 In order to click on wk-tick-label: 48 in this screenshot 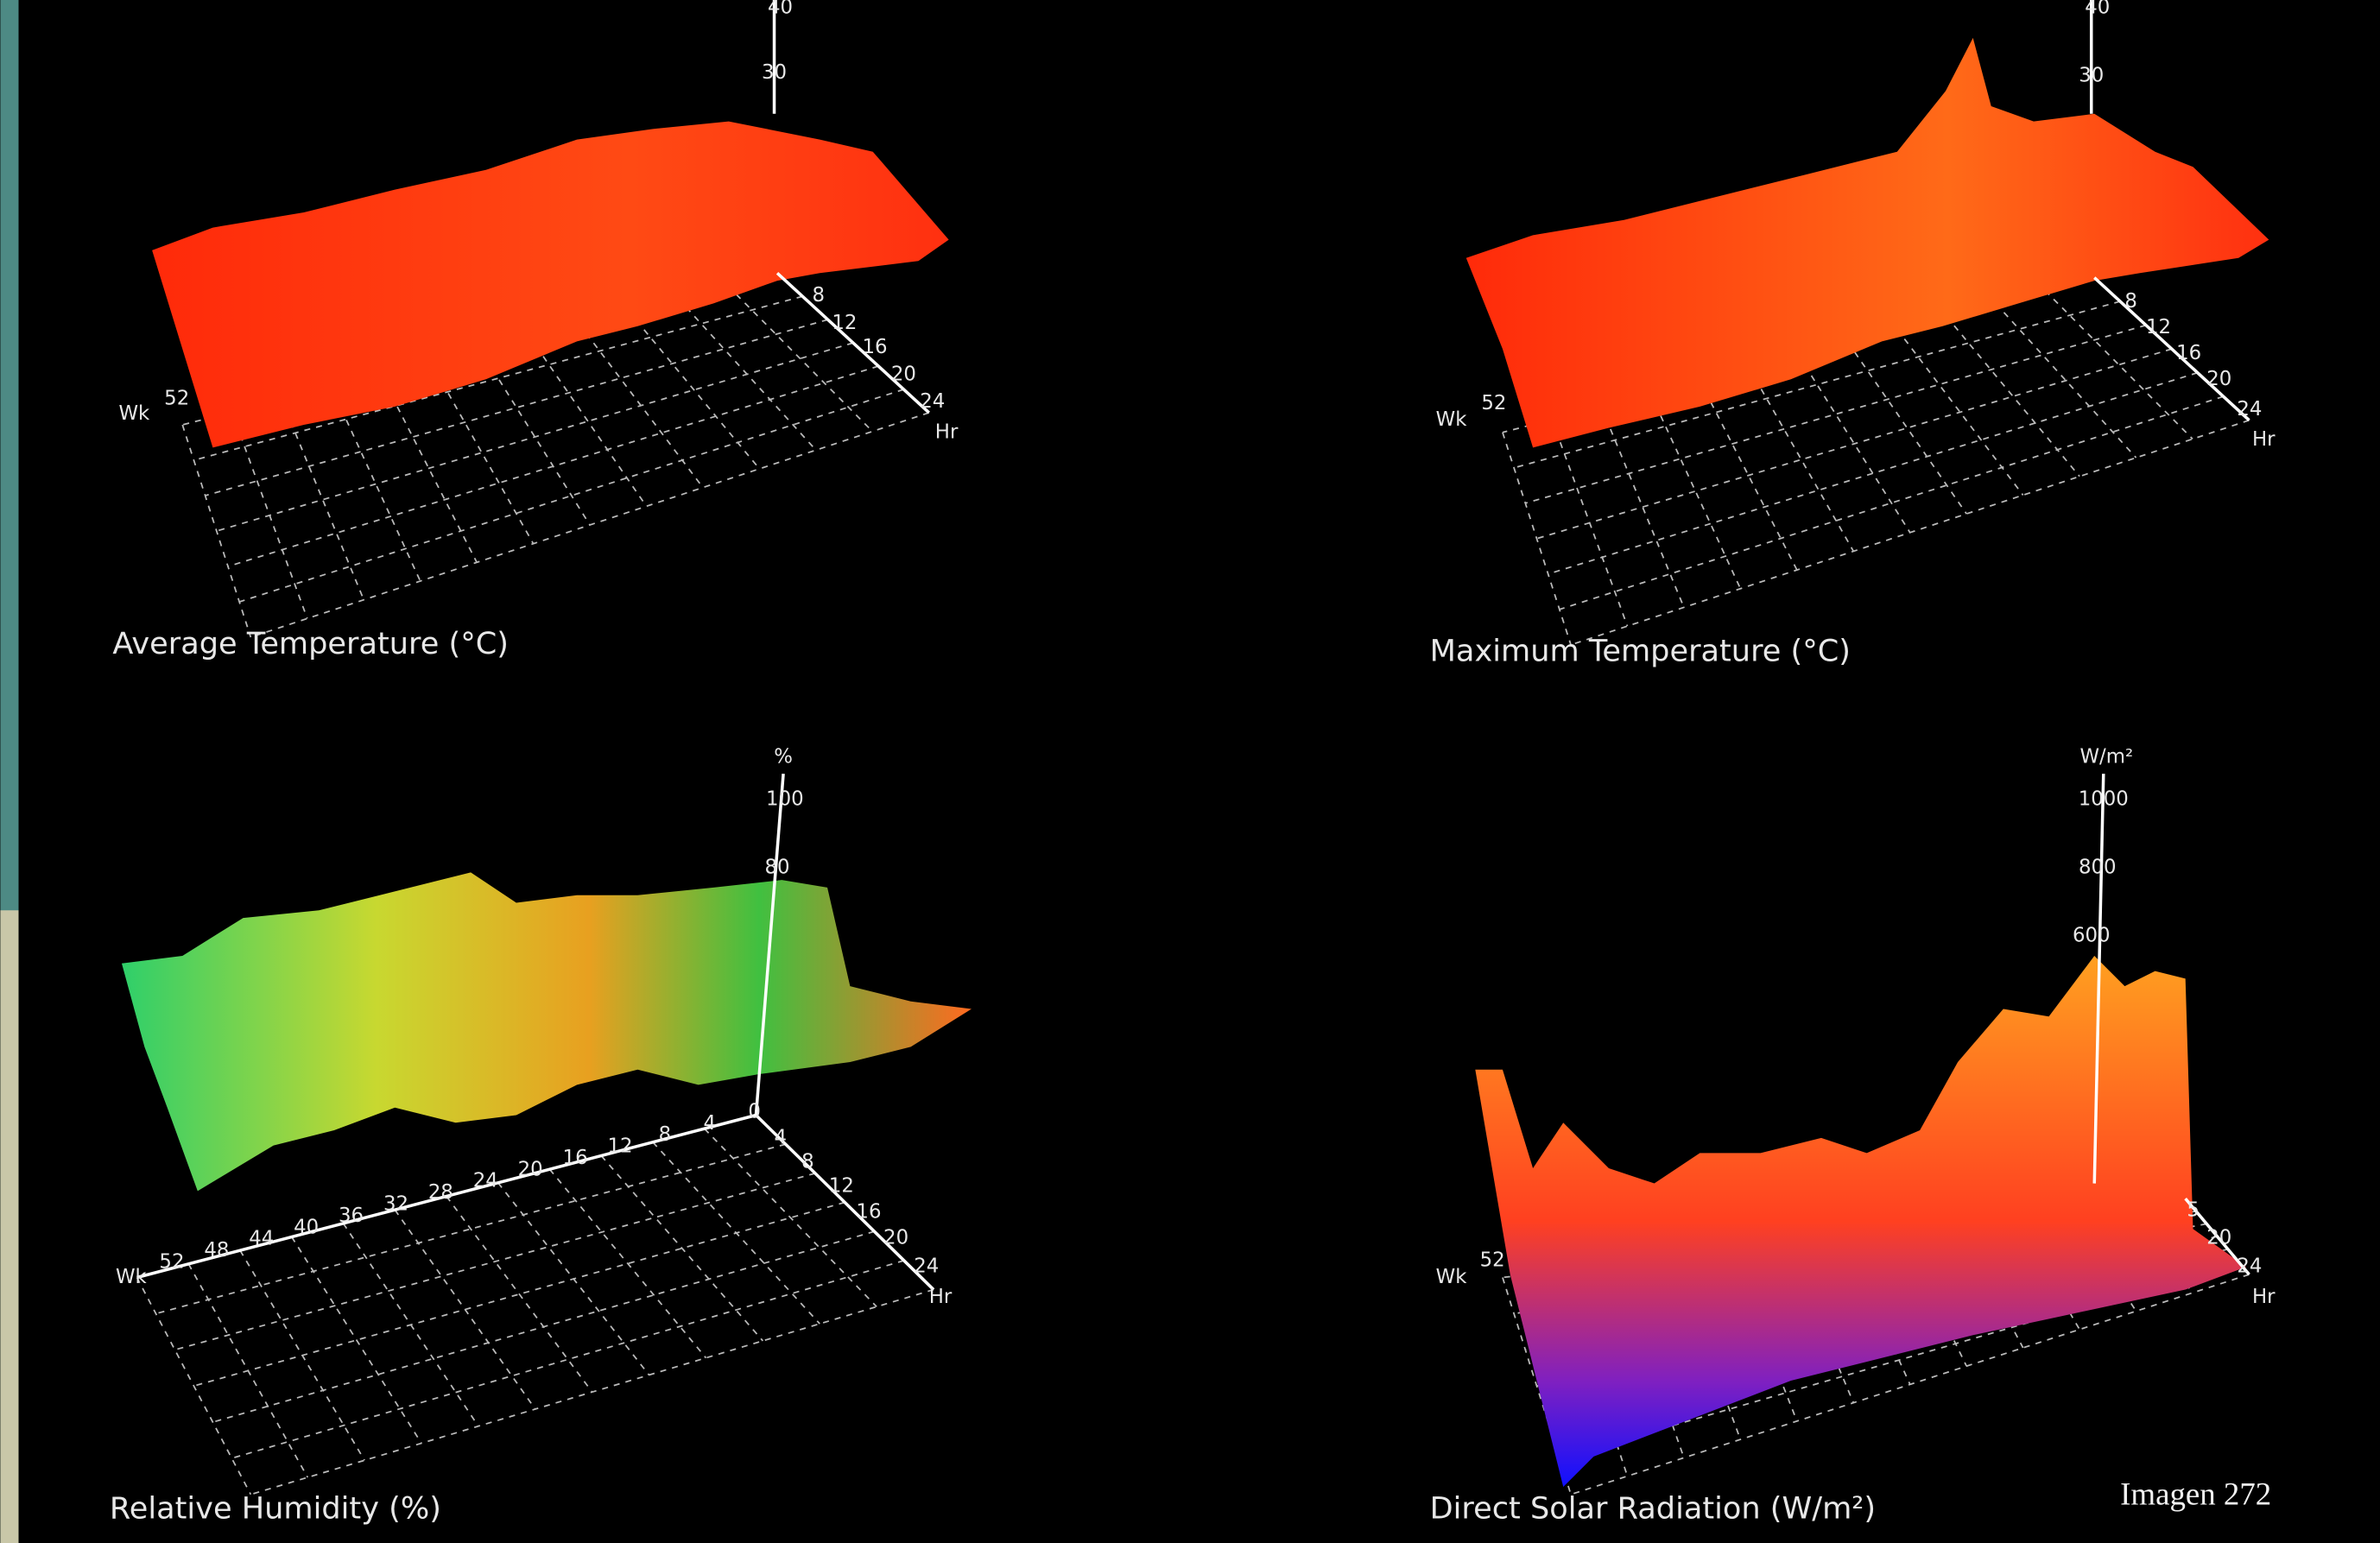, I will do `click(216, 1251)`.